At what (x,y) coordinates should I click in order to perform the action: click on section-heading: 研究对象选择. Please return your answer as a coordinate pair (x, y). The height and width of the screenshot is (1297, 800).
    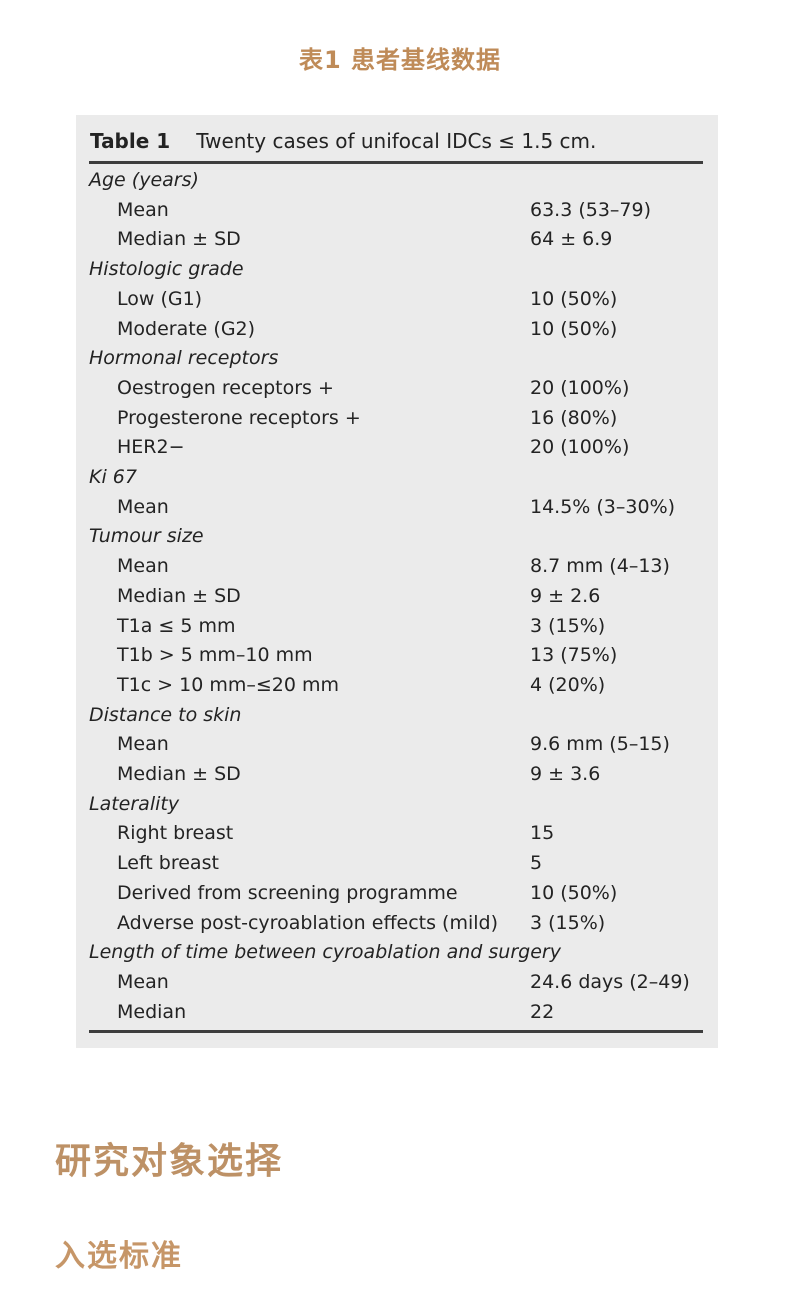
    Looking at the image, I should click on (169, 1161).